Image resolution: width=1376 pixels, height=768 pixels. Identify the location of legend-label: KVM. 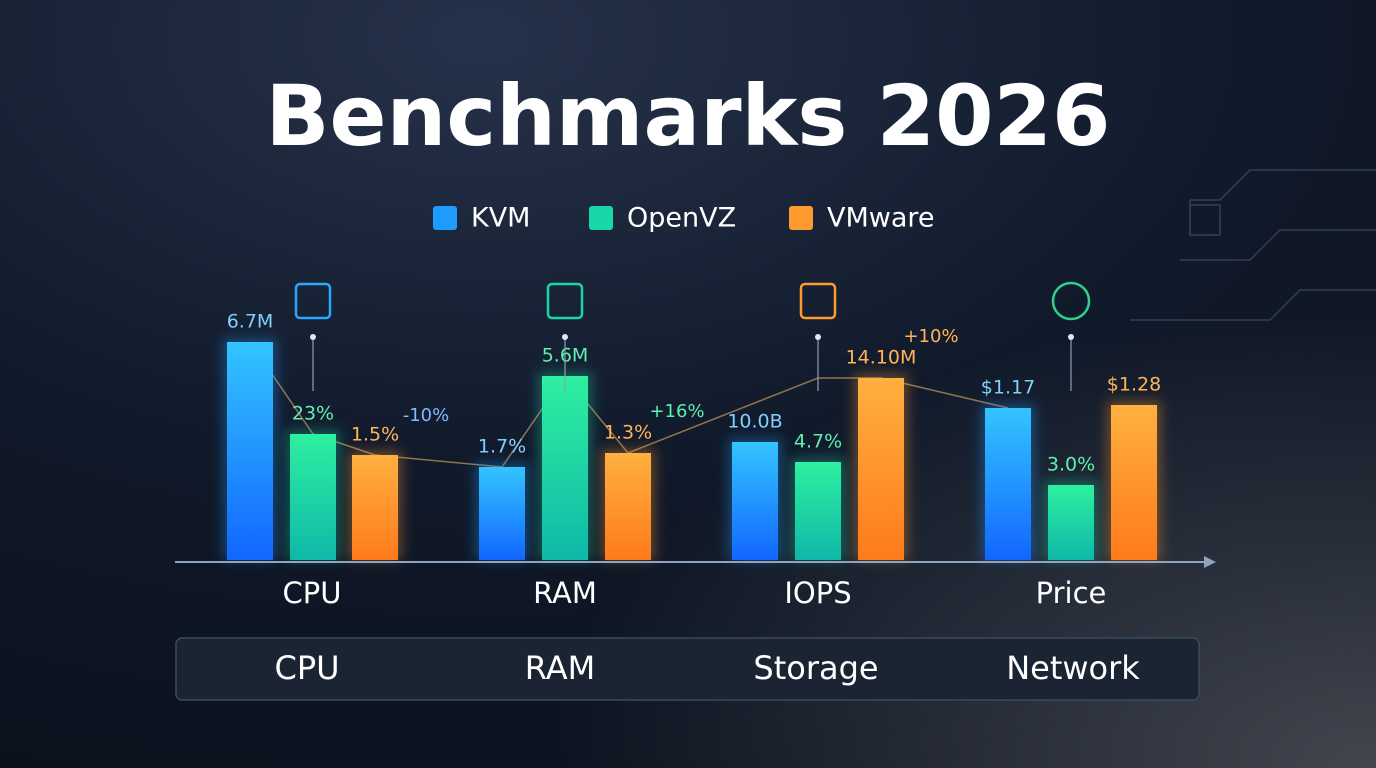
(500, 218).